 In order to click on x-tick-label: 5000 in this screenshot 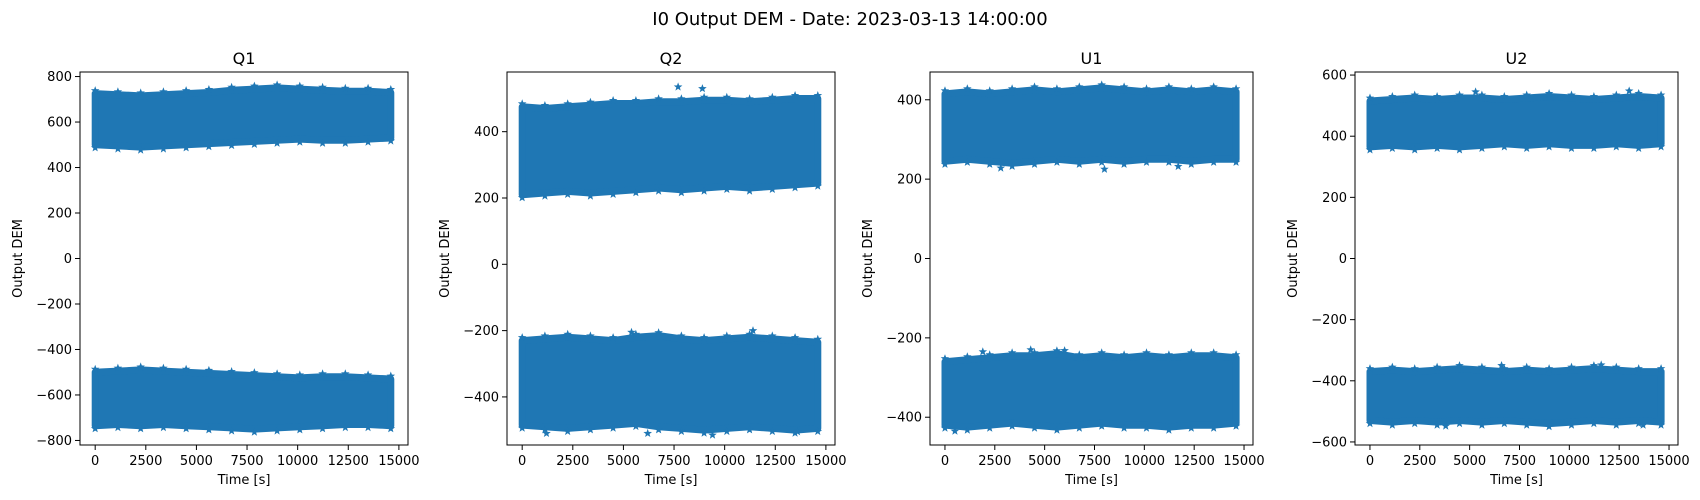, I will do `click(1469, 461)`.